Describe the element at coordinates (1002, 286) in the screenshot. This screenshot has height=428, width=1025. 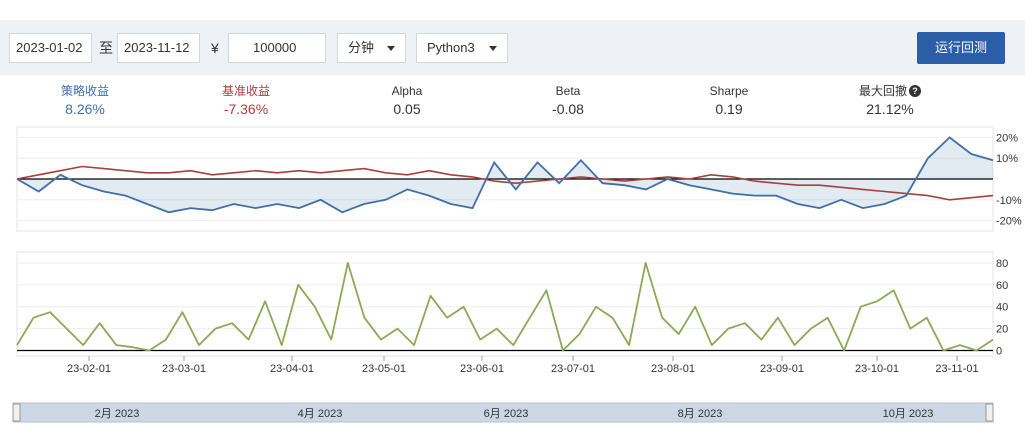
I see `volume-y-tick-label: 60` at that location.